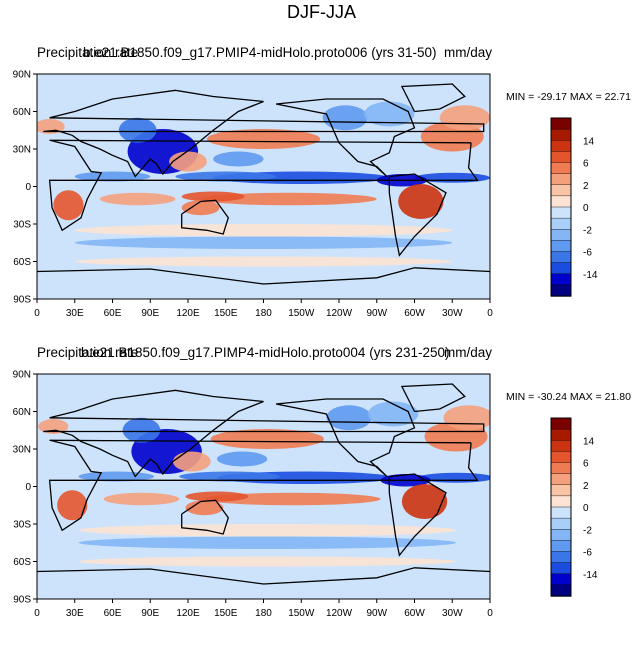 The height and width of the screenshot is (645, 643). I want to click on panel-1-max-label: MAX =, so click(585, 97).